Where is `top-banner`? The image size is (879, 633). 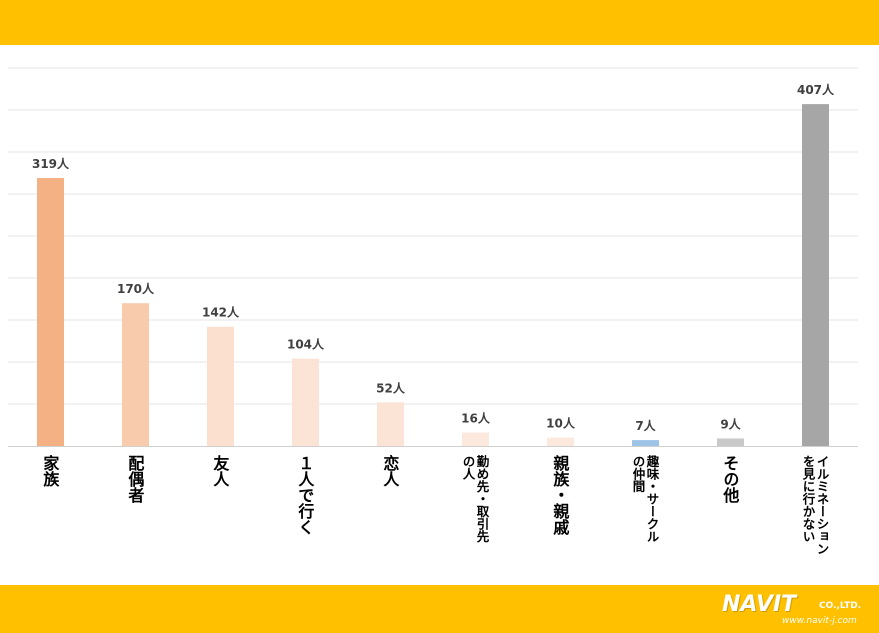
top-banner is located at coordinates (439, 22).